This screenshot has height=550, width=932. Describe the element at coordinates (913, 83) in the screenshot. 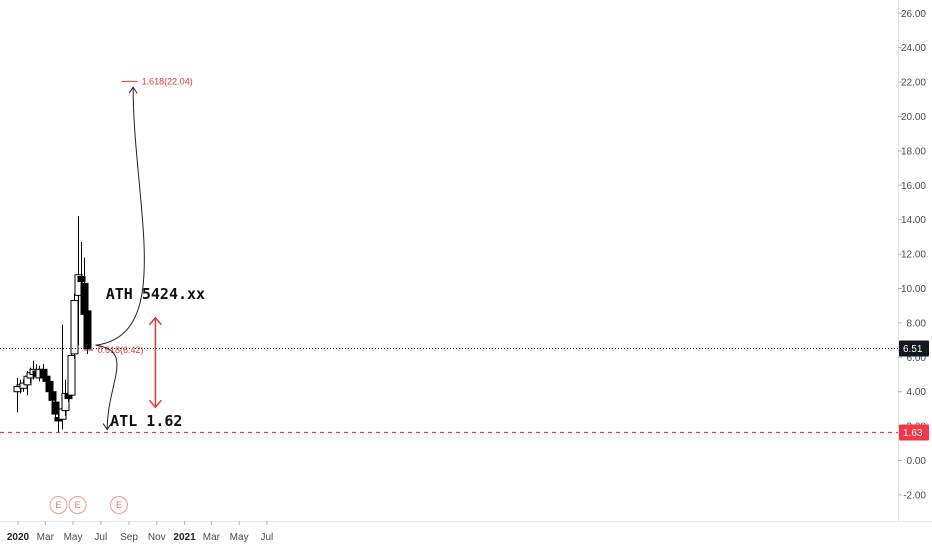

I see `y-tick-label: 22.00` at that location.